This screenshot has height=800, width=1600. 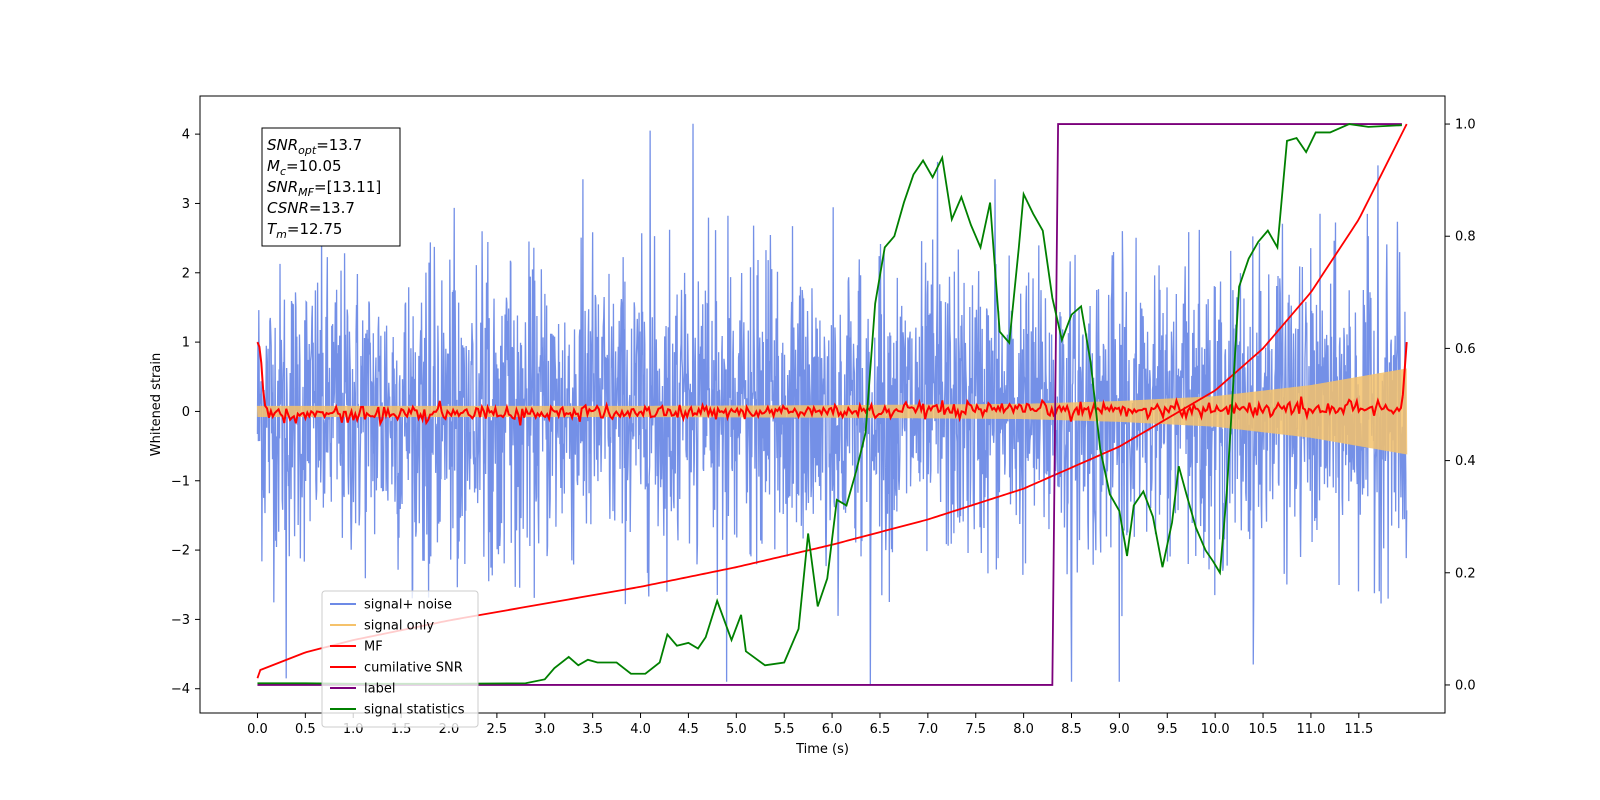 I want to click on legend-label: signal+ noise, so click(x=408, y=605).